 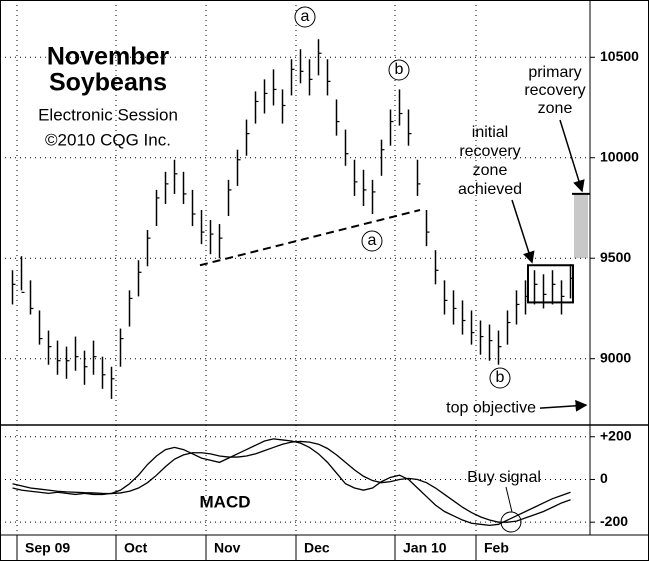 I want to click on recovery-zone, so click(x=581, y=226).